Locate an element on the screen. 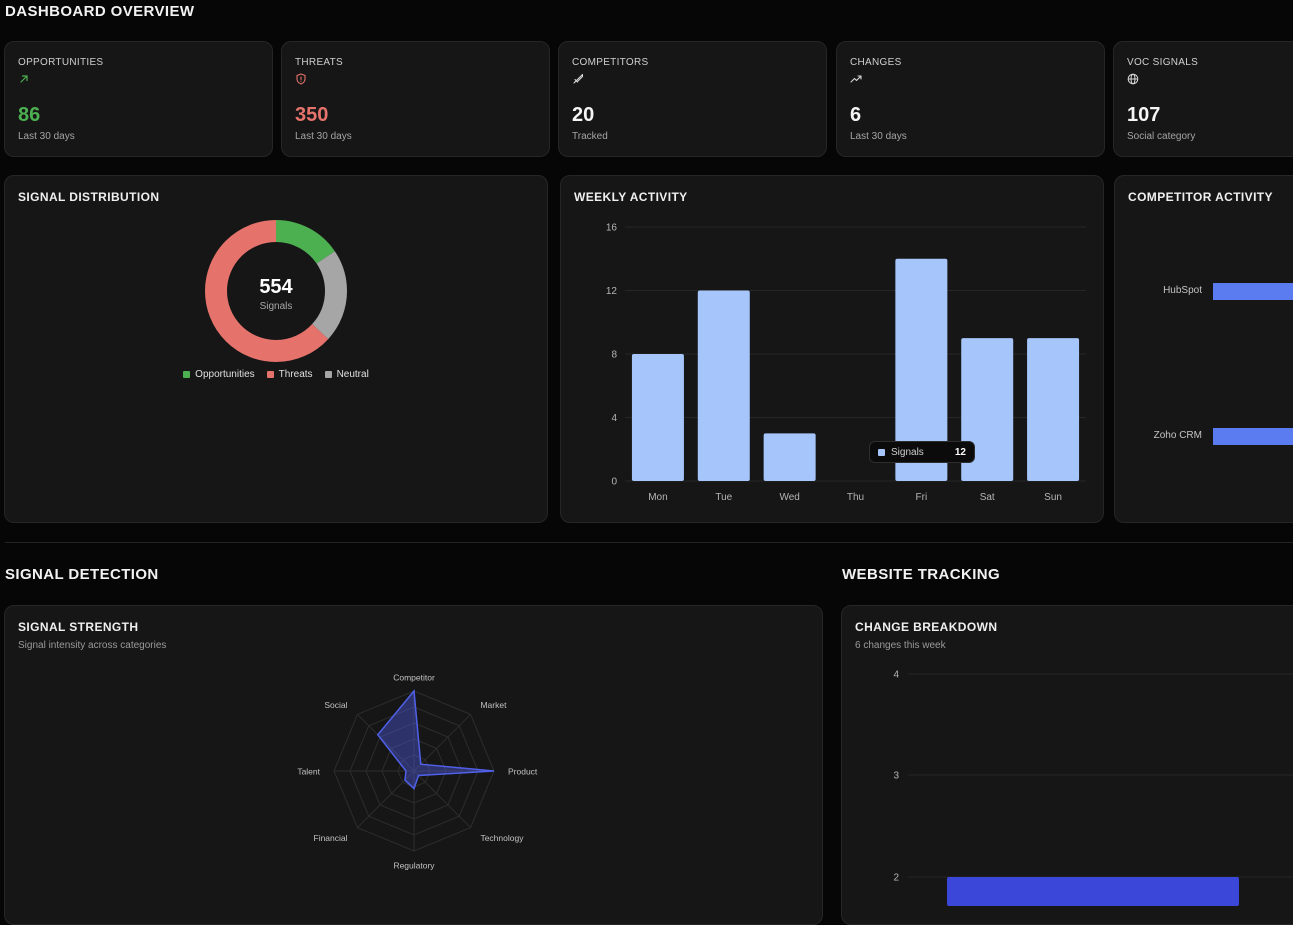 The width and height of the screenshot is (1293, 925). tooltip-value: 12 is located at coordinates (960, 452).